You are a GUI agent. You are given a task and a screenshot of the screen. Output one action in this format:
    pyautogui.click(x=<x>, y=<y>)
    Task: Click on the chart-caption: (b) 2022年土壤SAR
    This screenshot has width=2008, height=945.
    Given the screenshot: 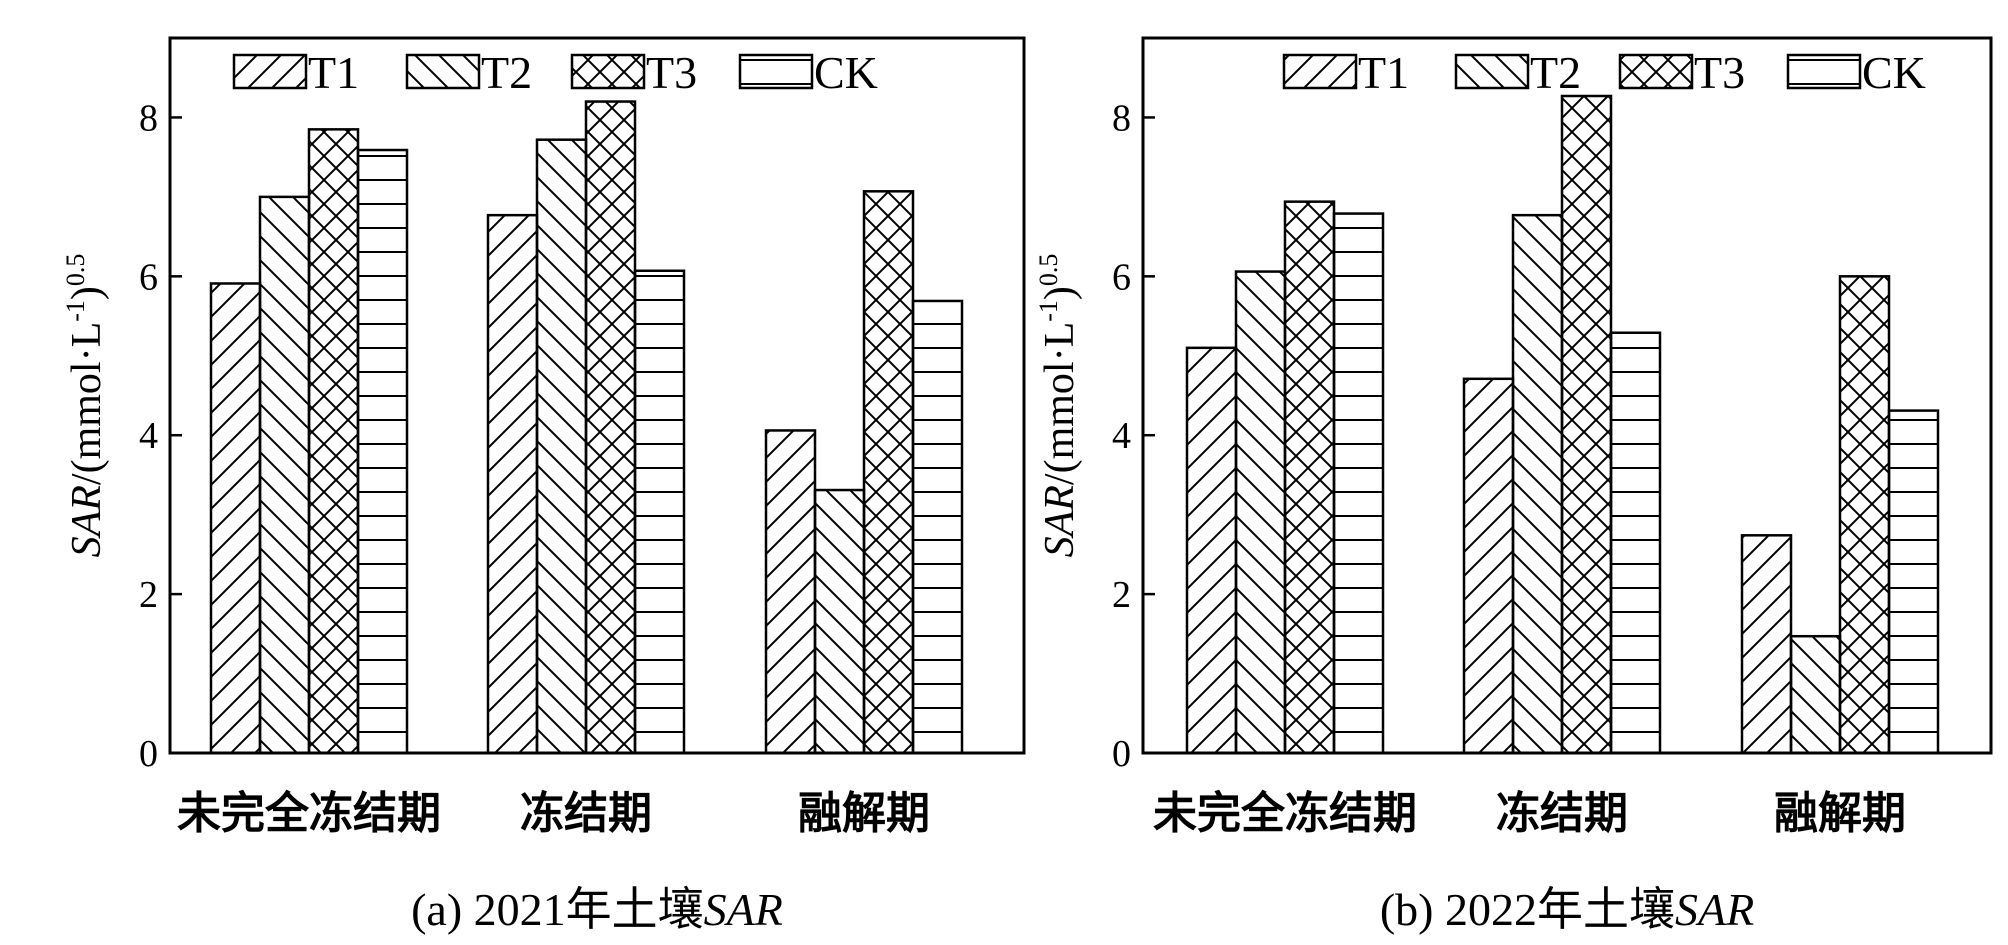 What is the action you would take?
    pyautogui.click(x=1567, y=909)
    